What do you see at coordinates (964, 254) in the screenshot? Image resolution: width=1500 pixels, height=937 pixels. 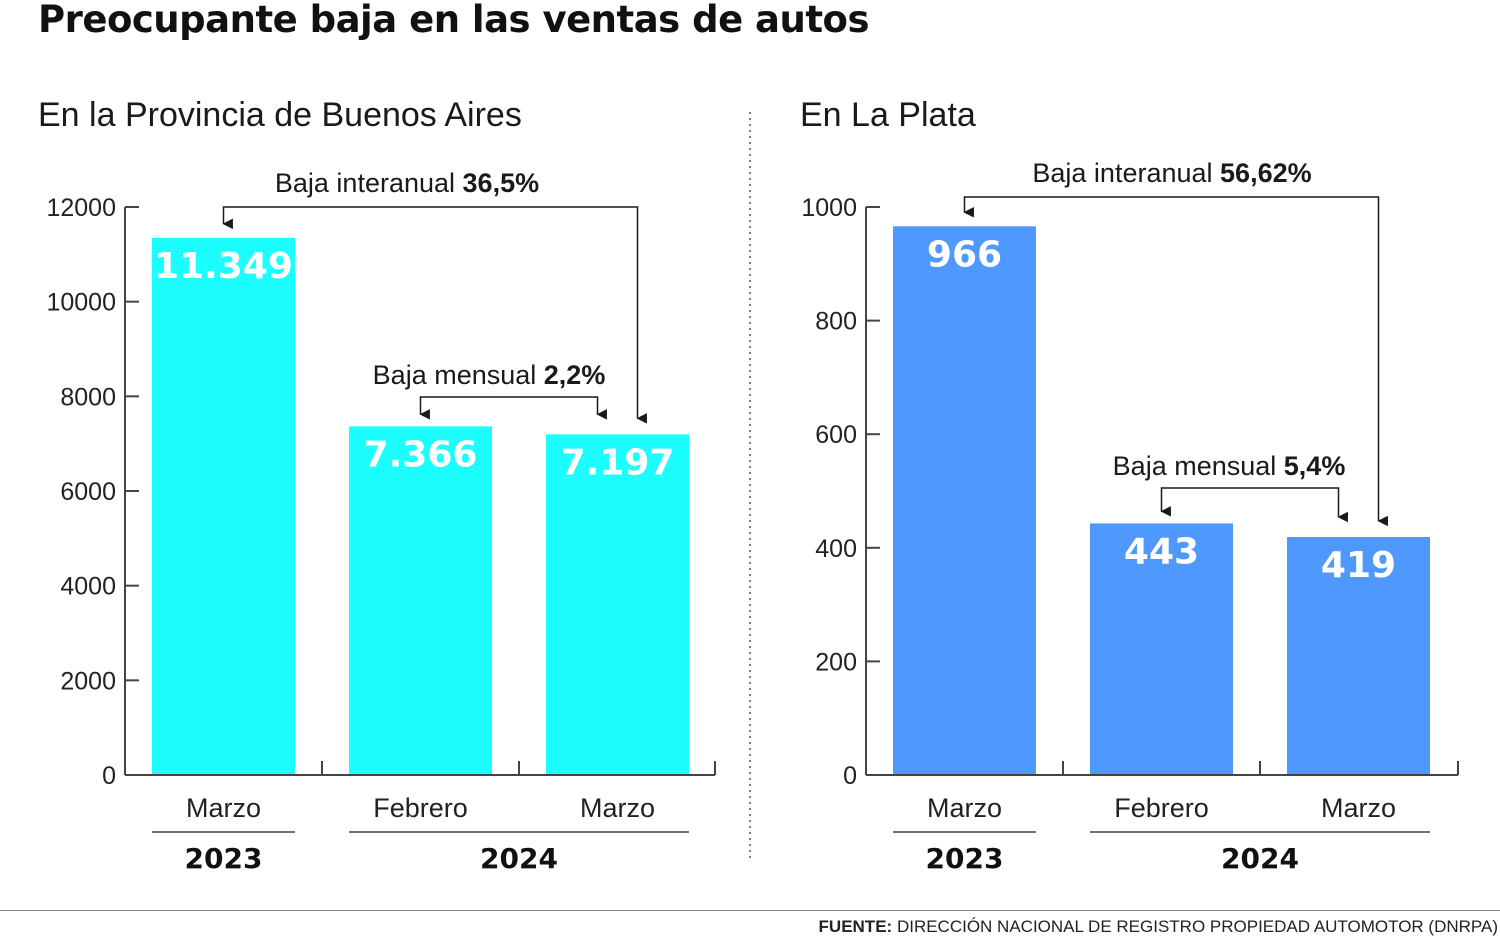 I see `bar-value-label: 966` at bounding box center [964, 254].